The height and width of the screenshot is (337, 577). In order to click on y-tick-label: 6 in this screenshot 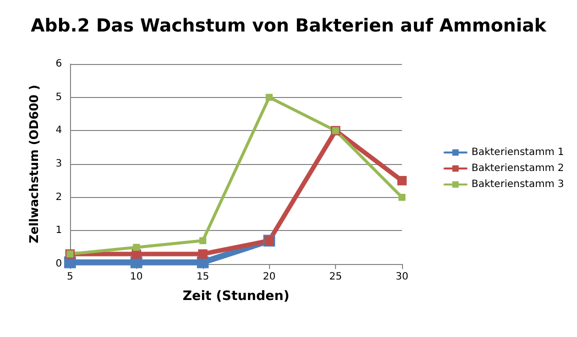, I will do `click(59, 64)`.